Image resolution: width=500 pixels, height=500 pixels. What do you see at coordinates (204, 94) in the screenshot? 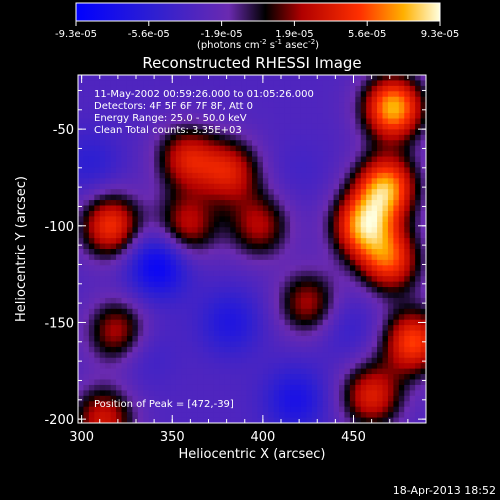
I see `annotation-line: 11-May-2002 00:59:26.000 to 01:05:26.000` at bounding box center [204, 94].